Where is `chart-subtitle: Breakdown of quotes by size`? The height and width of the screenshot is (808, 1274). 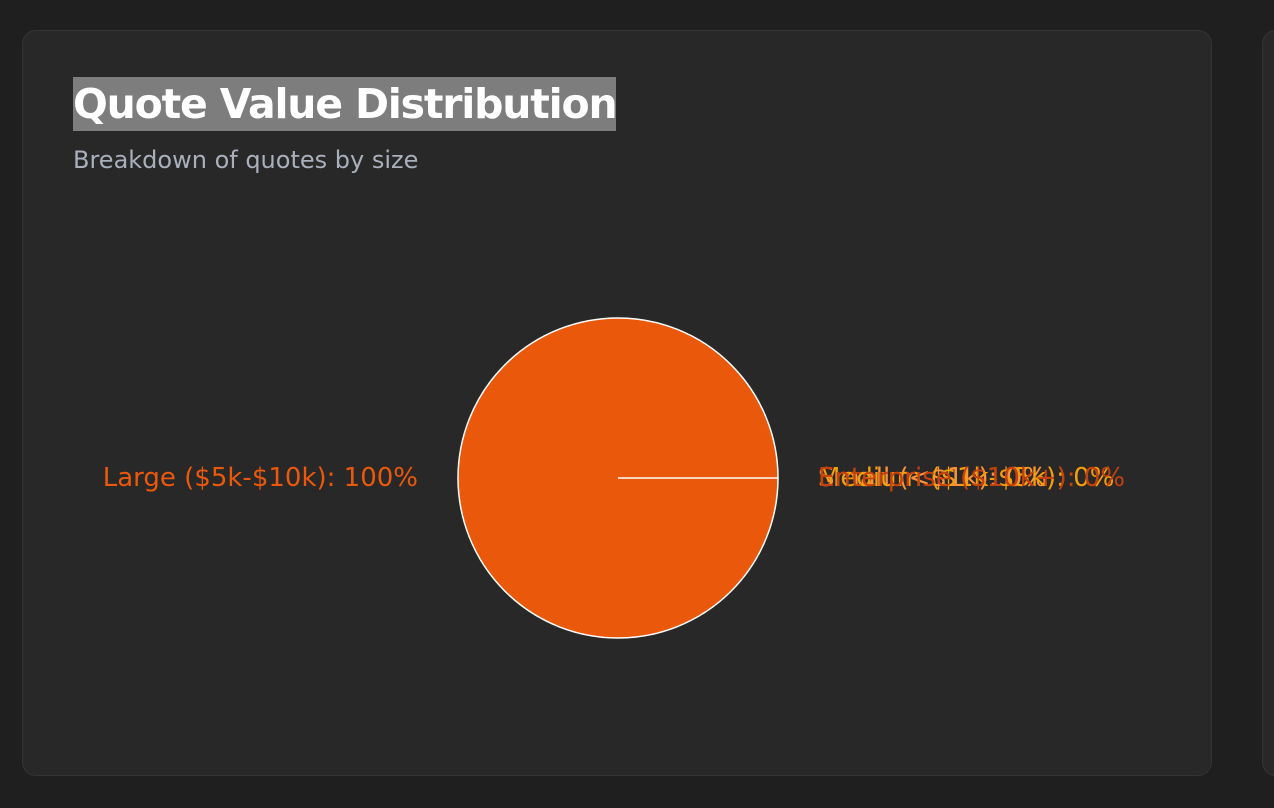
chart-subtitle: Breakdown of quotes by size is located at coordinates (246, 160).